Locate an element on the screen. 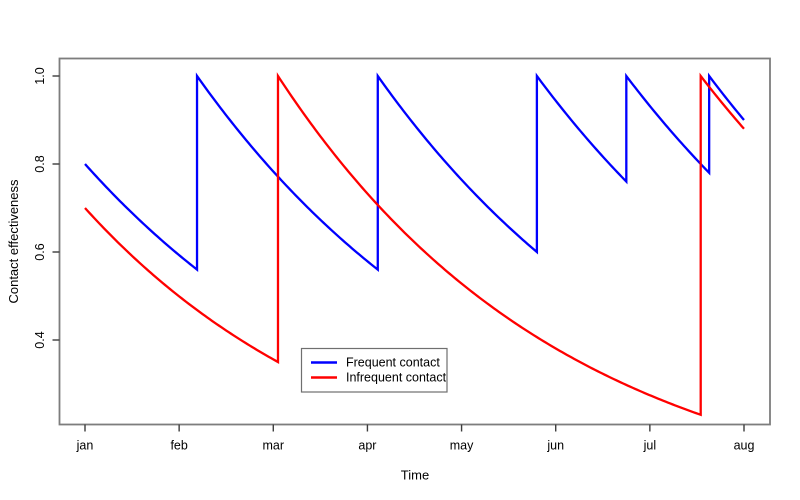 This screenshot has width=800, height=500. y-axis-ticks: 0.4 0.6 0.8 1.0 is located at coordinates (46, 208).